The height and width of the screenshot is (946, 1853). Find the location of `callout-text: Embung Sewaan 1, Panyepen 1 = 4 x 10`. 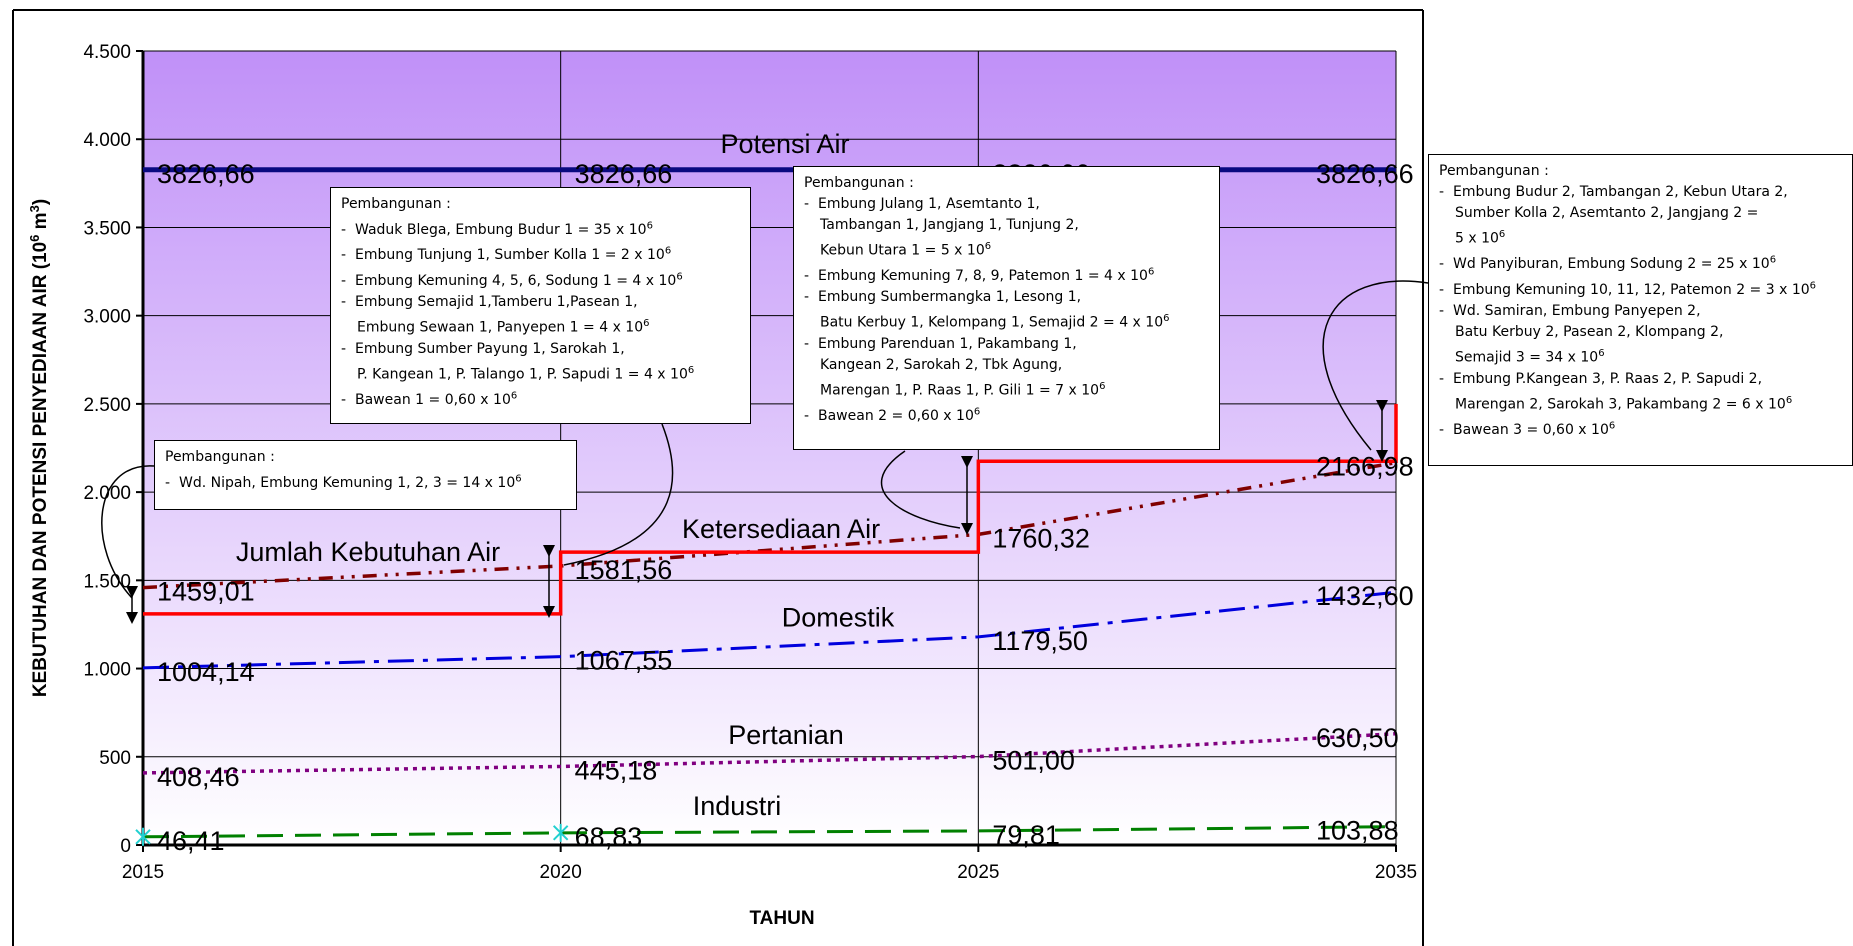

callout-text: Embung Sewaan 1, Panyepen 1 = 4 x 10 is located at coordinates (500, 327).